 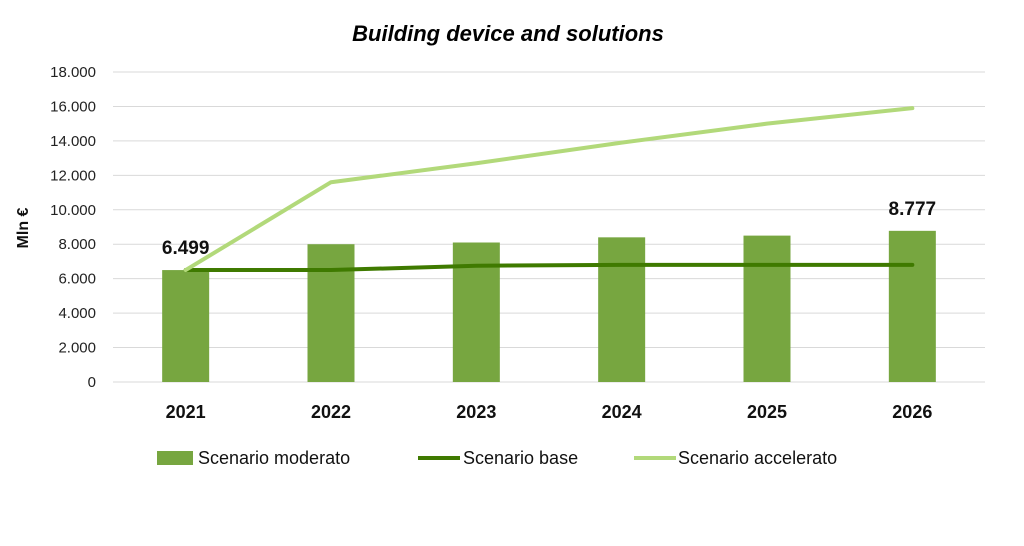 What do you see at coordinates (622, 309) in the screenshot?
I see `bar-2024` at bounding box center [622, 309].